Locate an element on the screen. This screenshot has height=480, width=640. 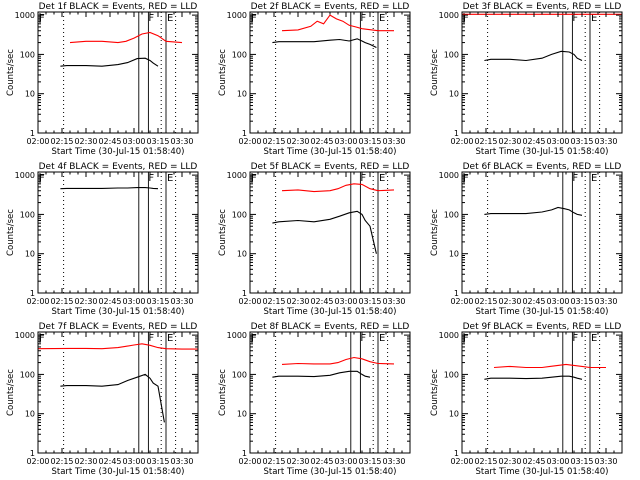
chart-title: Det 2f BLACK = Events, RED = LLD is located at coordinates (330, 7).